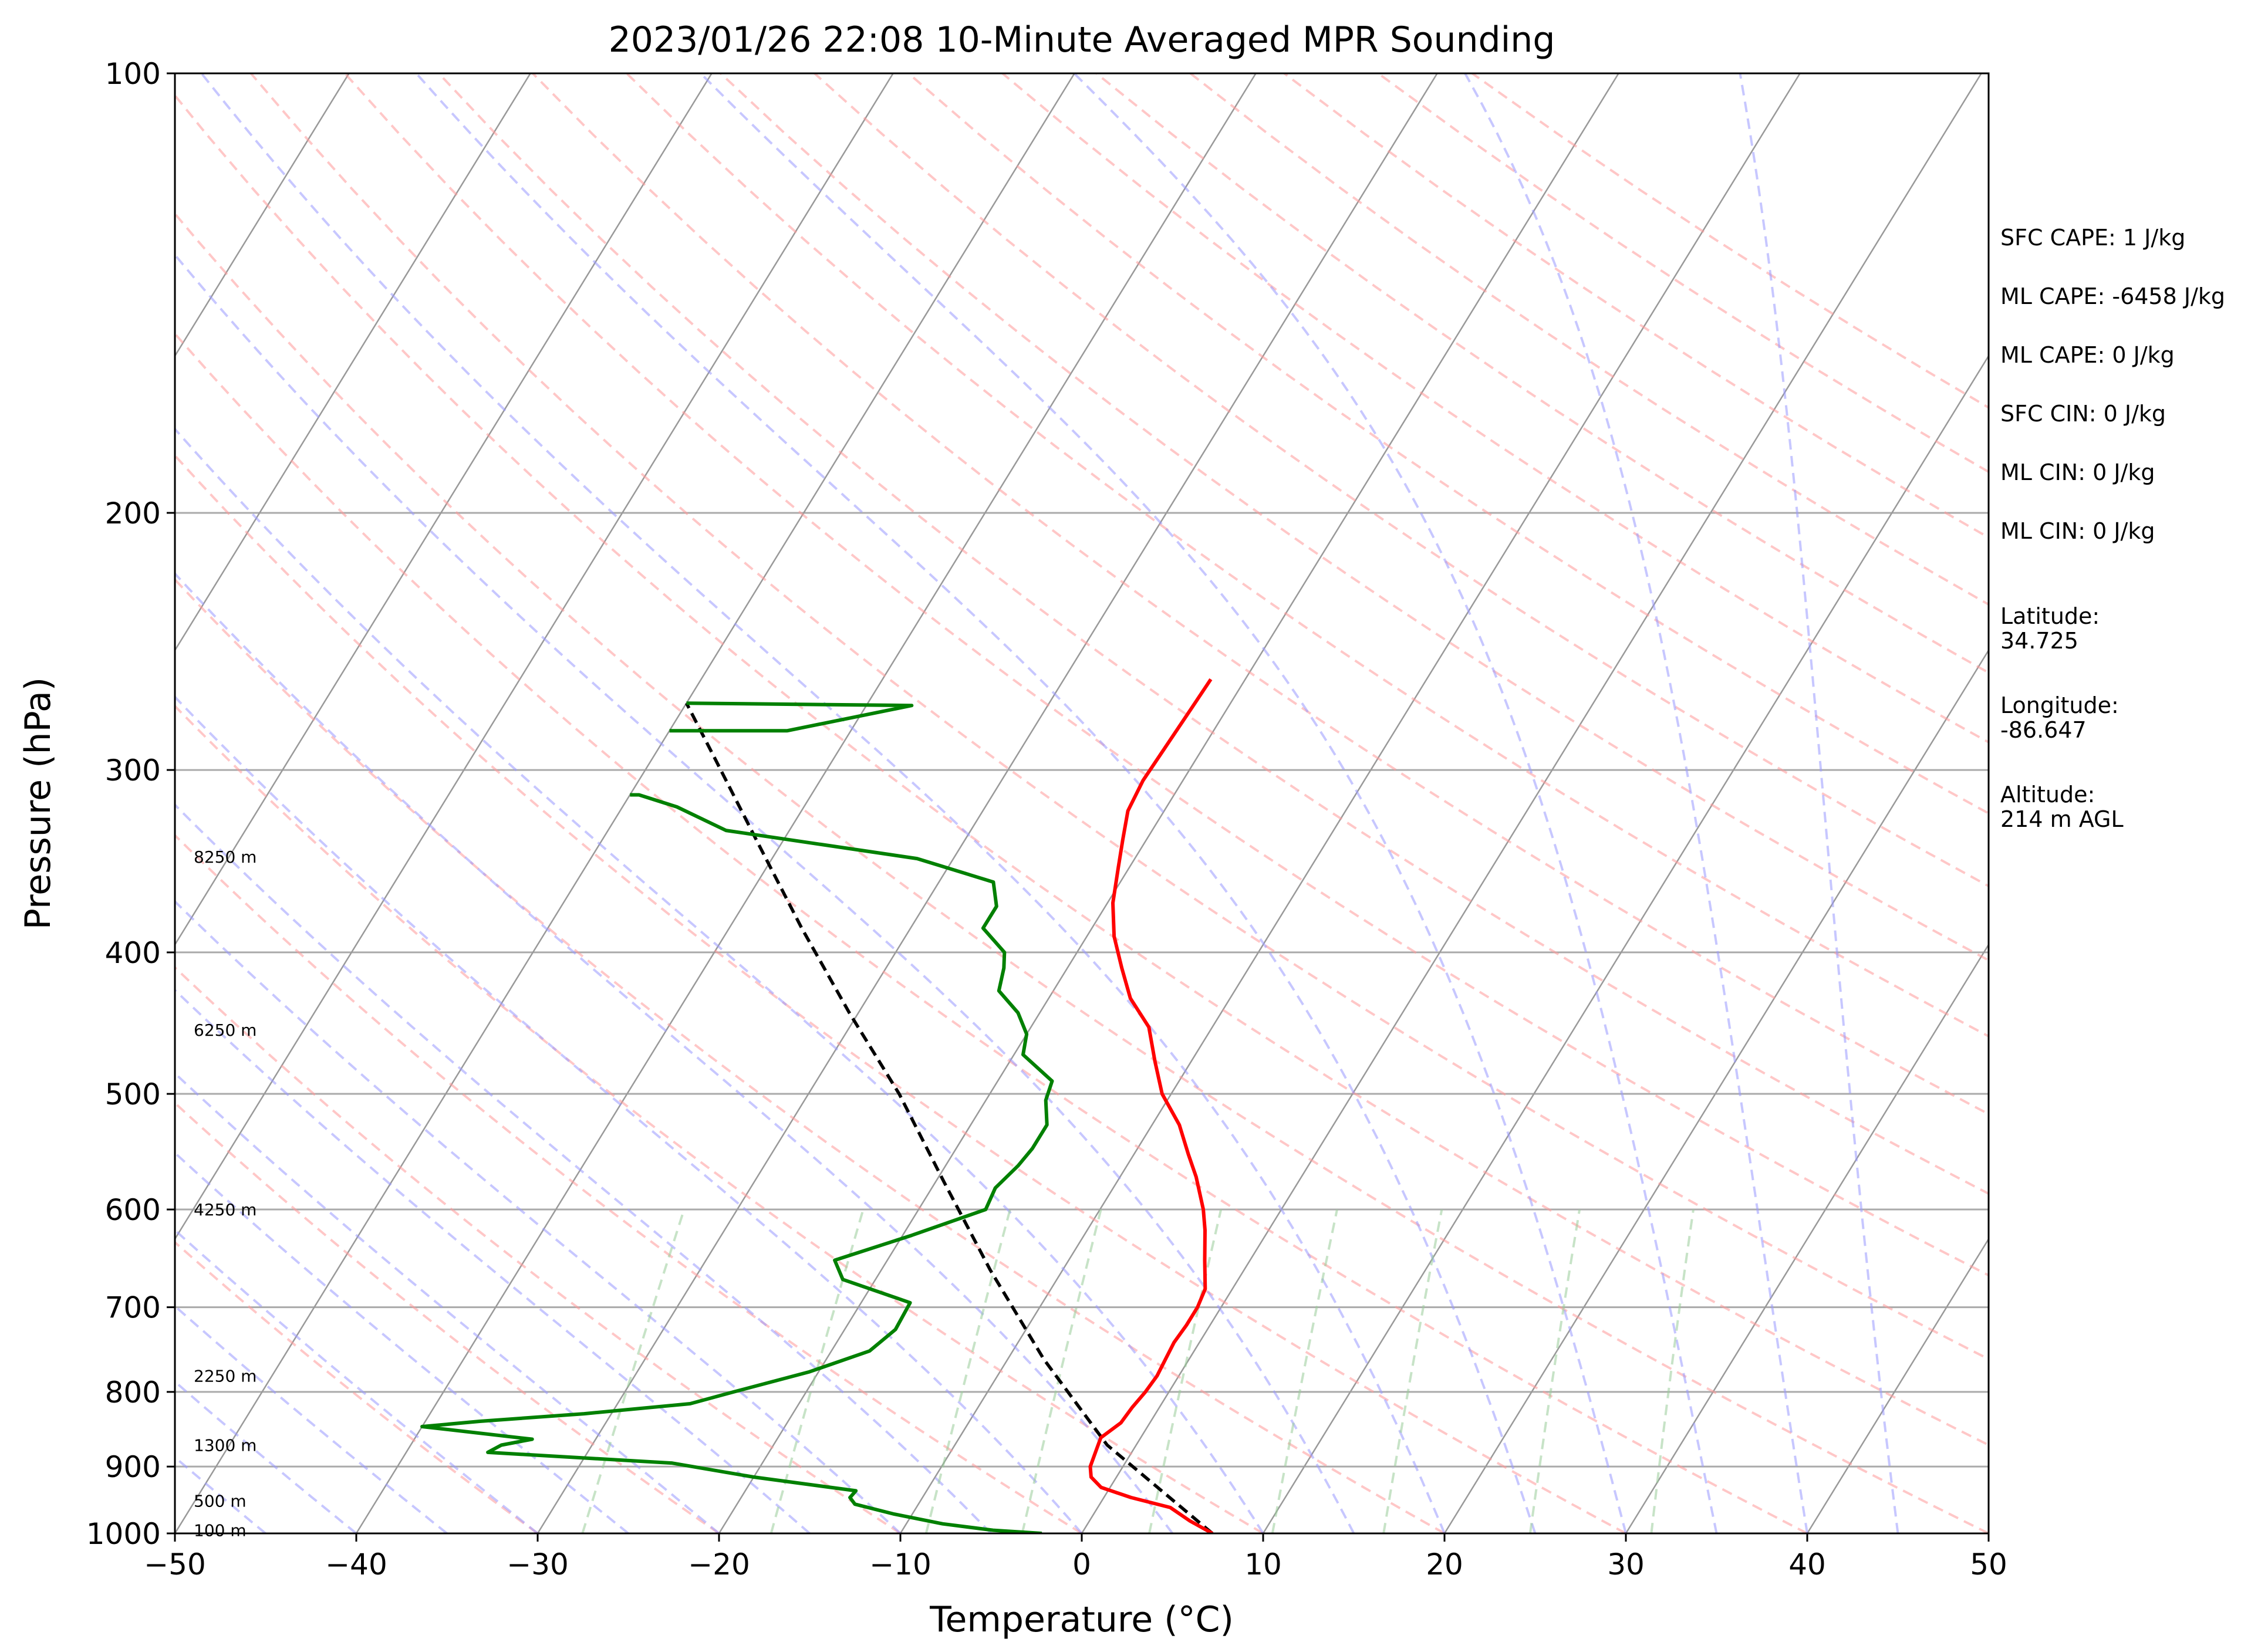 This screenshot has width=2268, height=1649. What do you see at coordinates (225, 1376) in the screenshot?
I see `height-label: 2250 m` at bounding box center [225, 1376].